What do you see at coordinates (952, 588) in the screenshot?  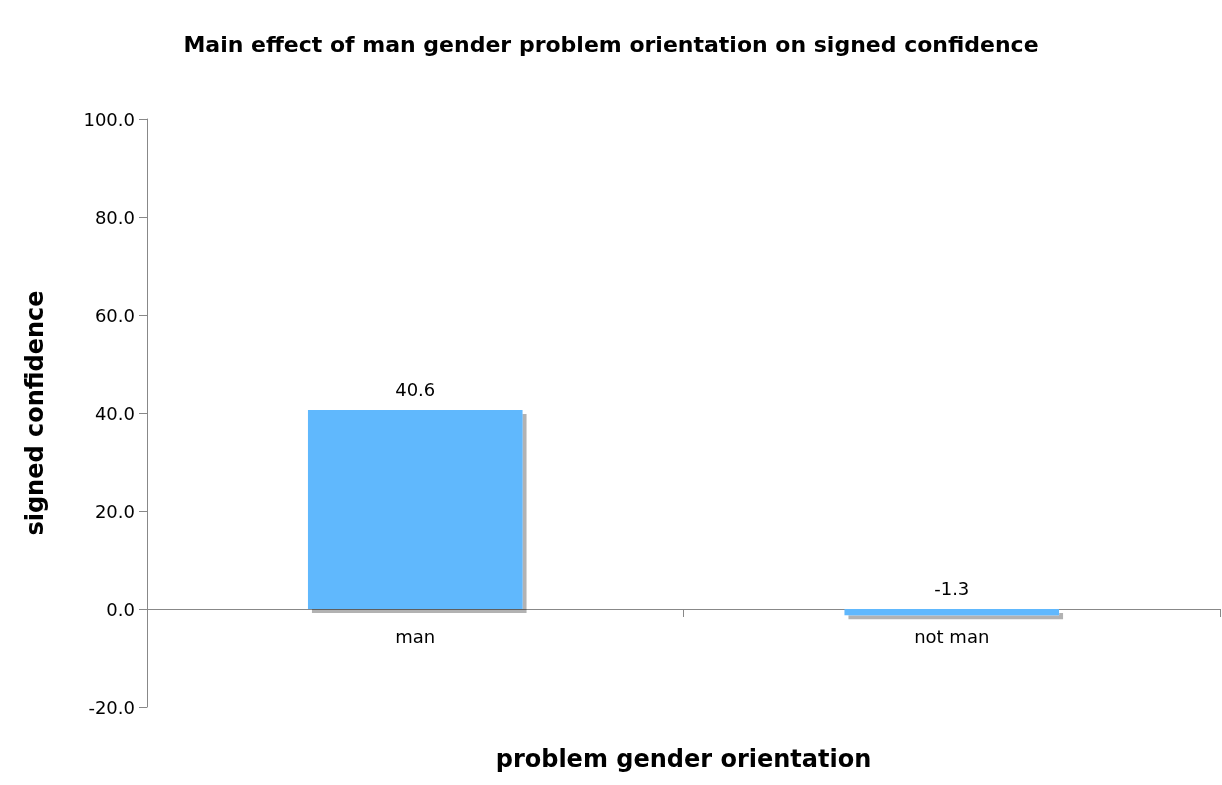 I see `data-label: -1.3` at bounding box center [952, 588].